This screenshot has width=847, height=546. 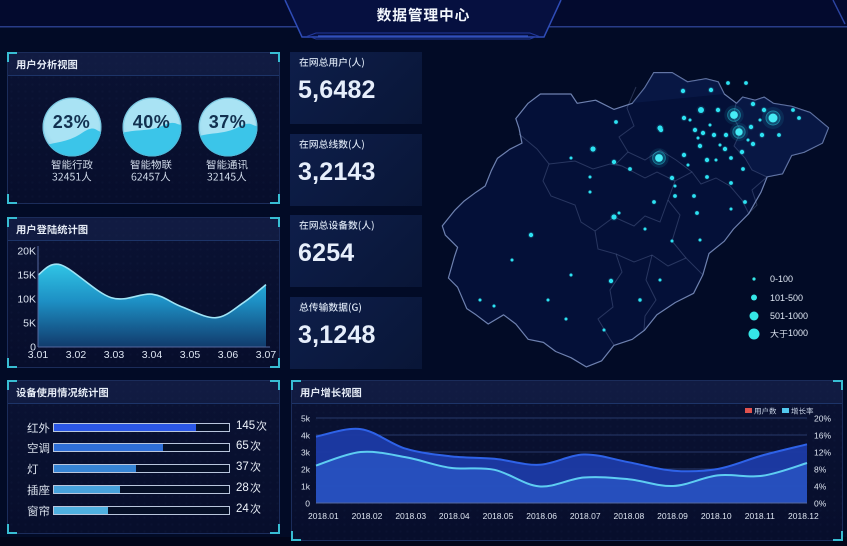 I want to click on svg-text: 2018.03, so click(x=410, y=516).